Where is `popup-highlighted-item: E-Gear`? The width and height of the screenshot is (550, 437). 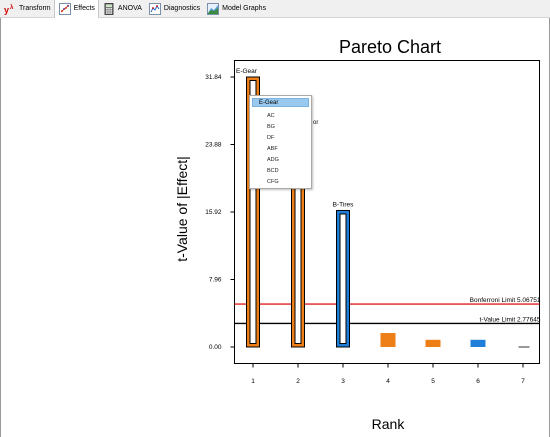
popup-highlighted-item: E-Gear is located at coordinates (280, 102).